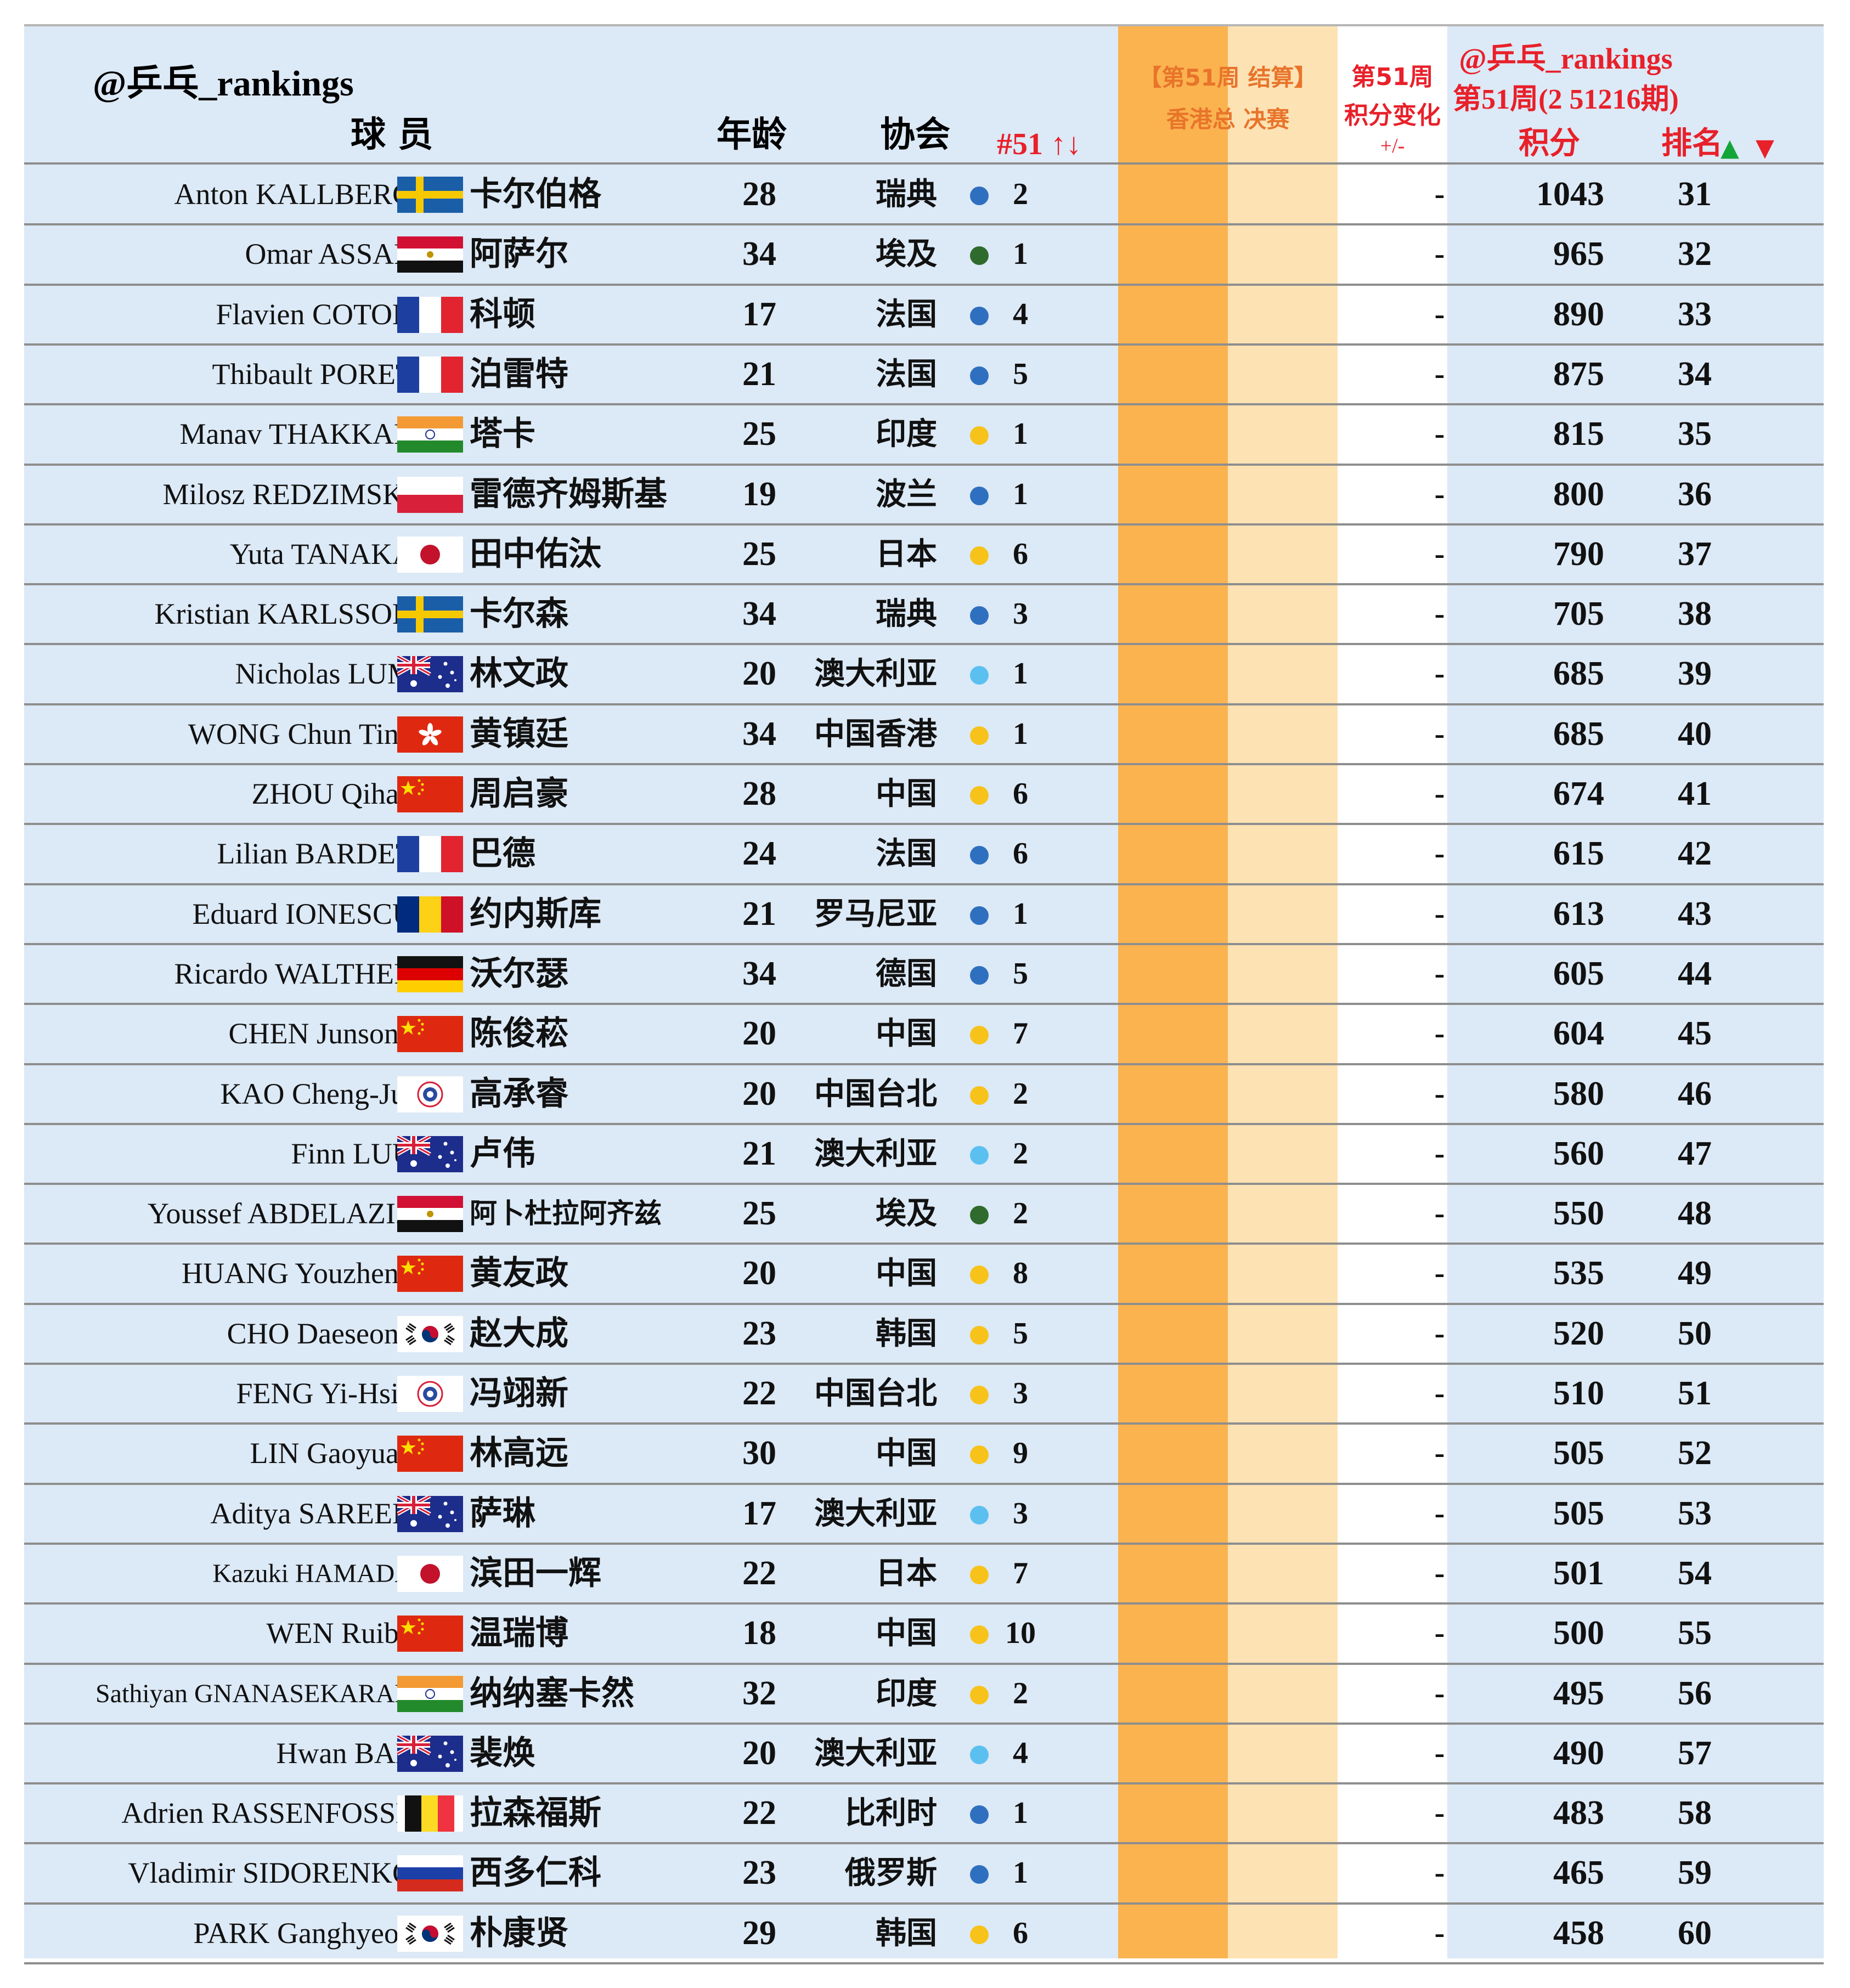 Image resolution: width=1850 pixels, height=1988 pixels. What do you see at coordinates (502, 1513) in the screenshot?
I see `player-name-cn: 萨琳` at bounding box center [502, 1513].